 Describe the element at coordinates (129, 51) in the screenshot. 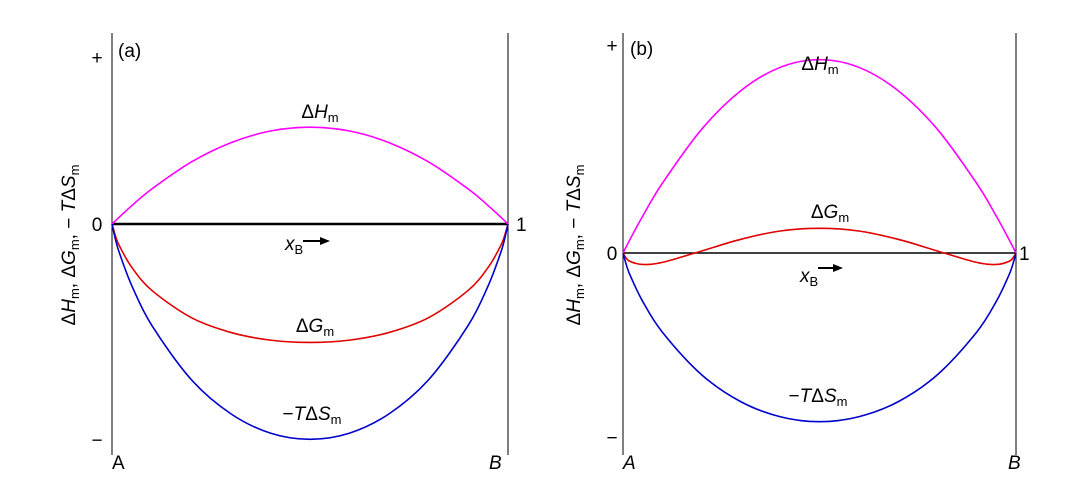

I see `panel-label: (a)` at that location.